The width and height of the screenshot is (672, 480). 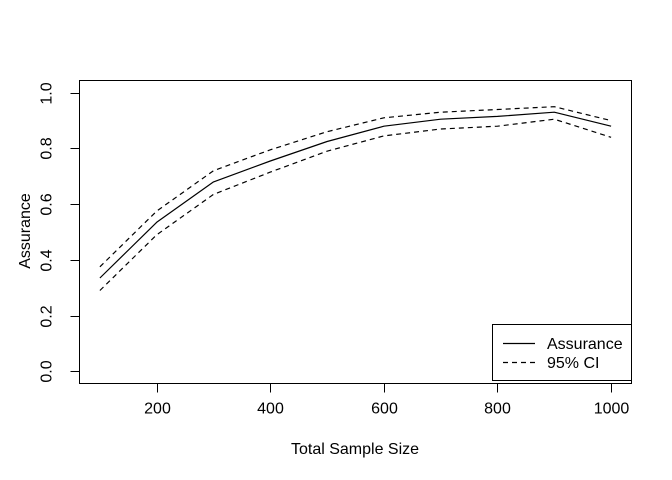 I want to click on x-tick-label: 400, so click(x=270, y=409).